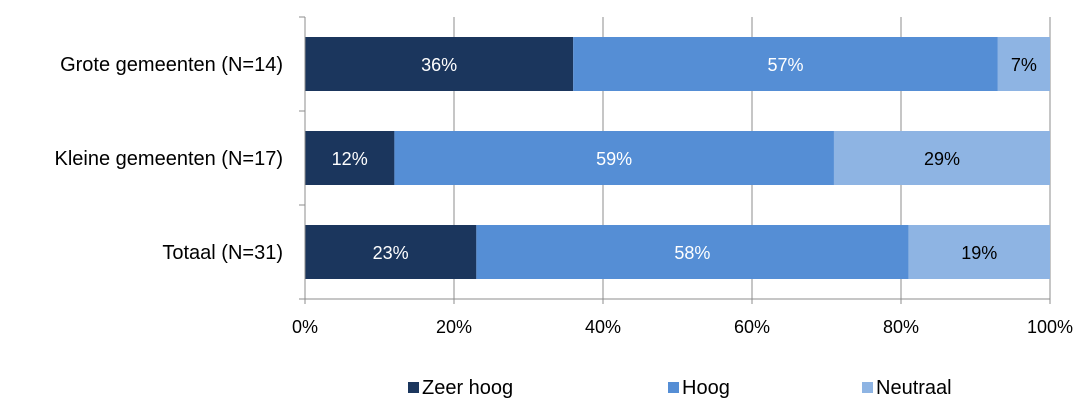  What do you see at coordinates (901, 327) in the screenshot?
I see `x-tick-label: 80%` at bounding box center [901, 327].